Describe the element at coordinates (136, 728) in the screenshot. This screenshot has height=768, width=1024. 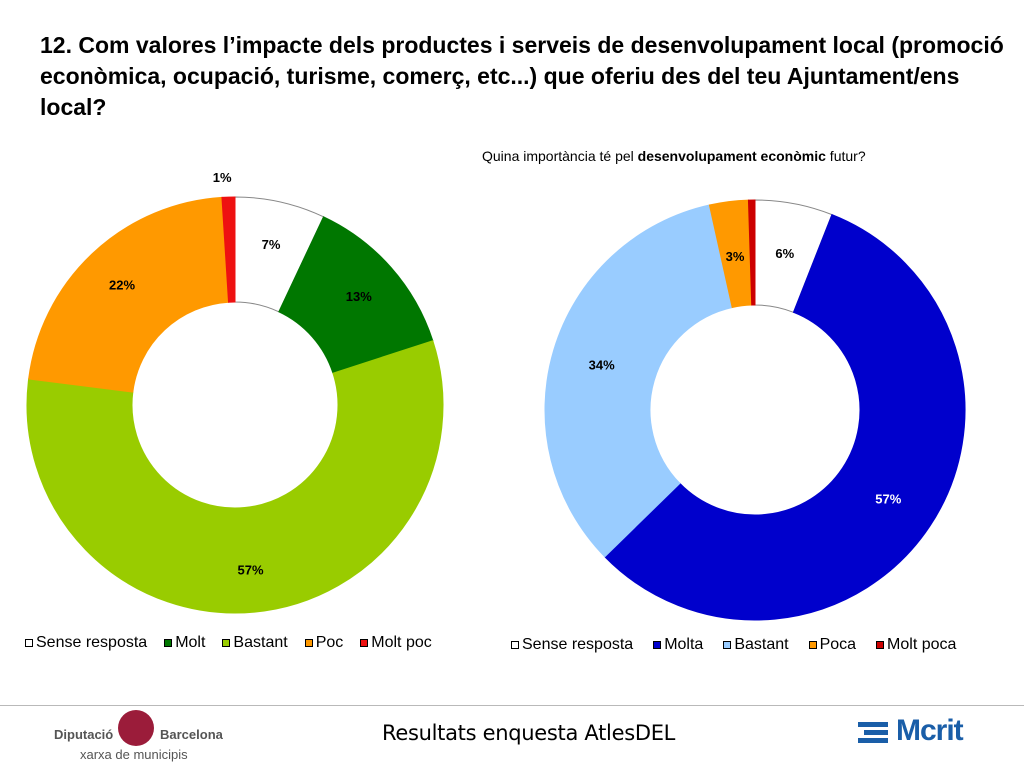
I see `diputacio-seal-icon` at that location.